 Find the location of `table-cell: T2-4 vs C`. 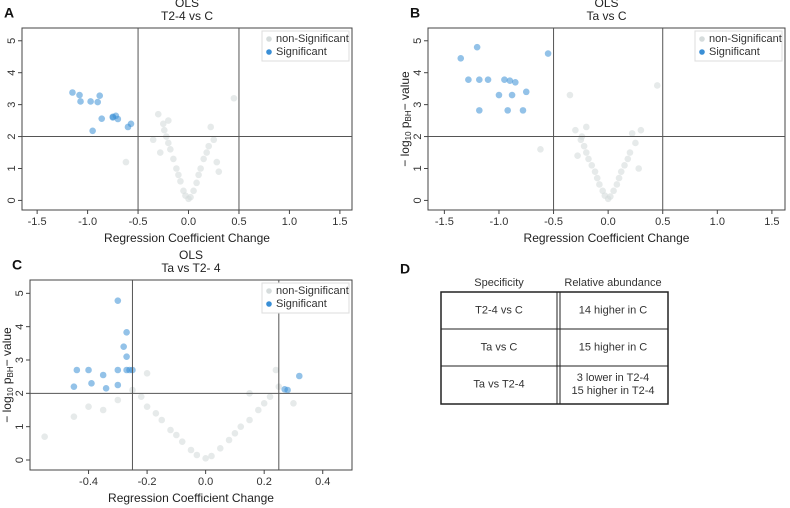

table-cell: T2-4 vs C is located at coordinates (499, 310).